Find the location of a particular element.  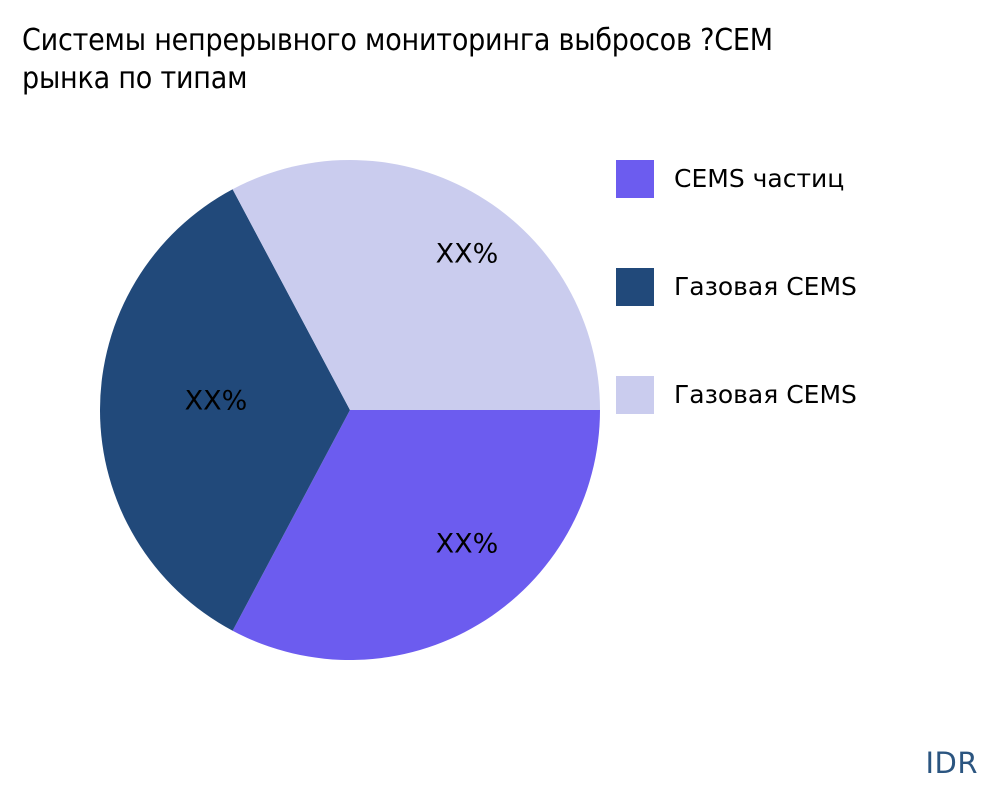

legend-label-0: CEMS частиц is located at coordinates (759, 178).